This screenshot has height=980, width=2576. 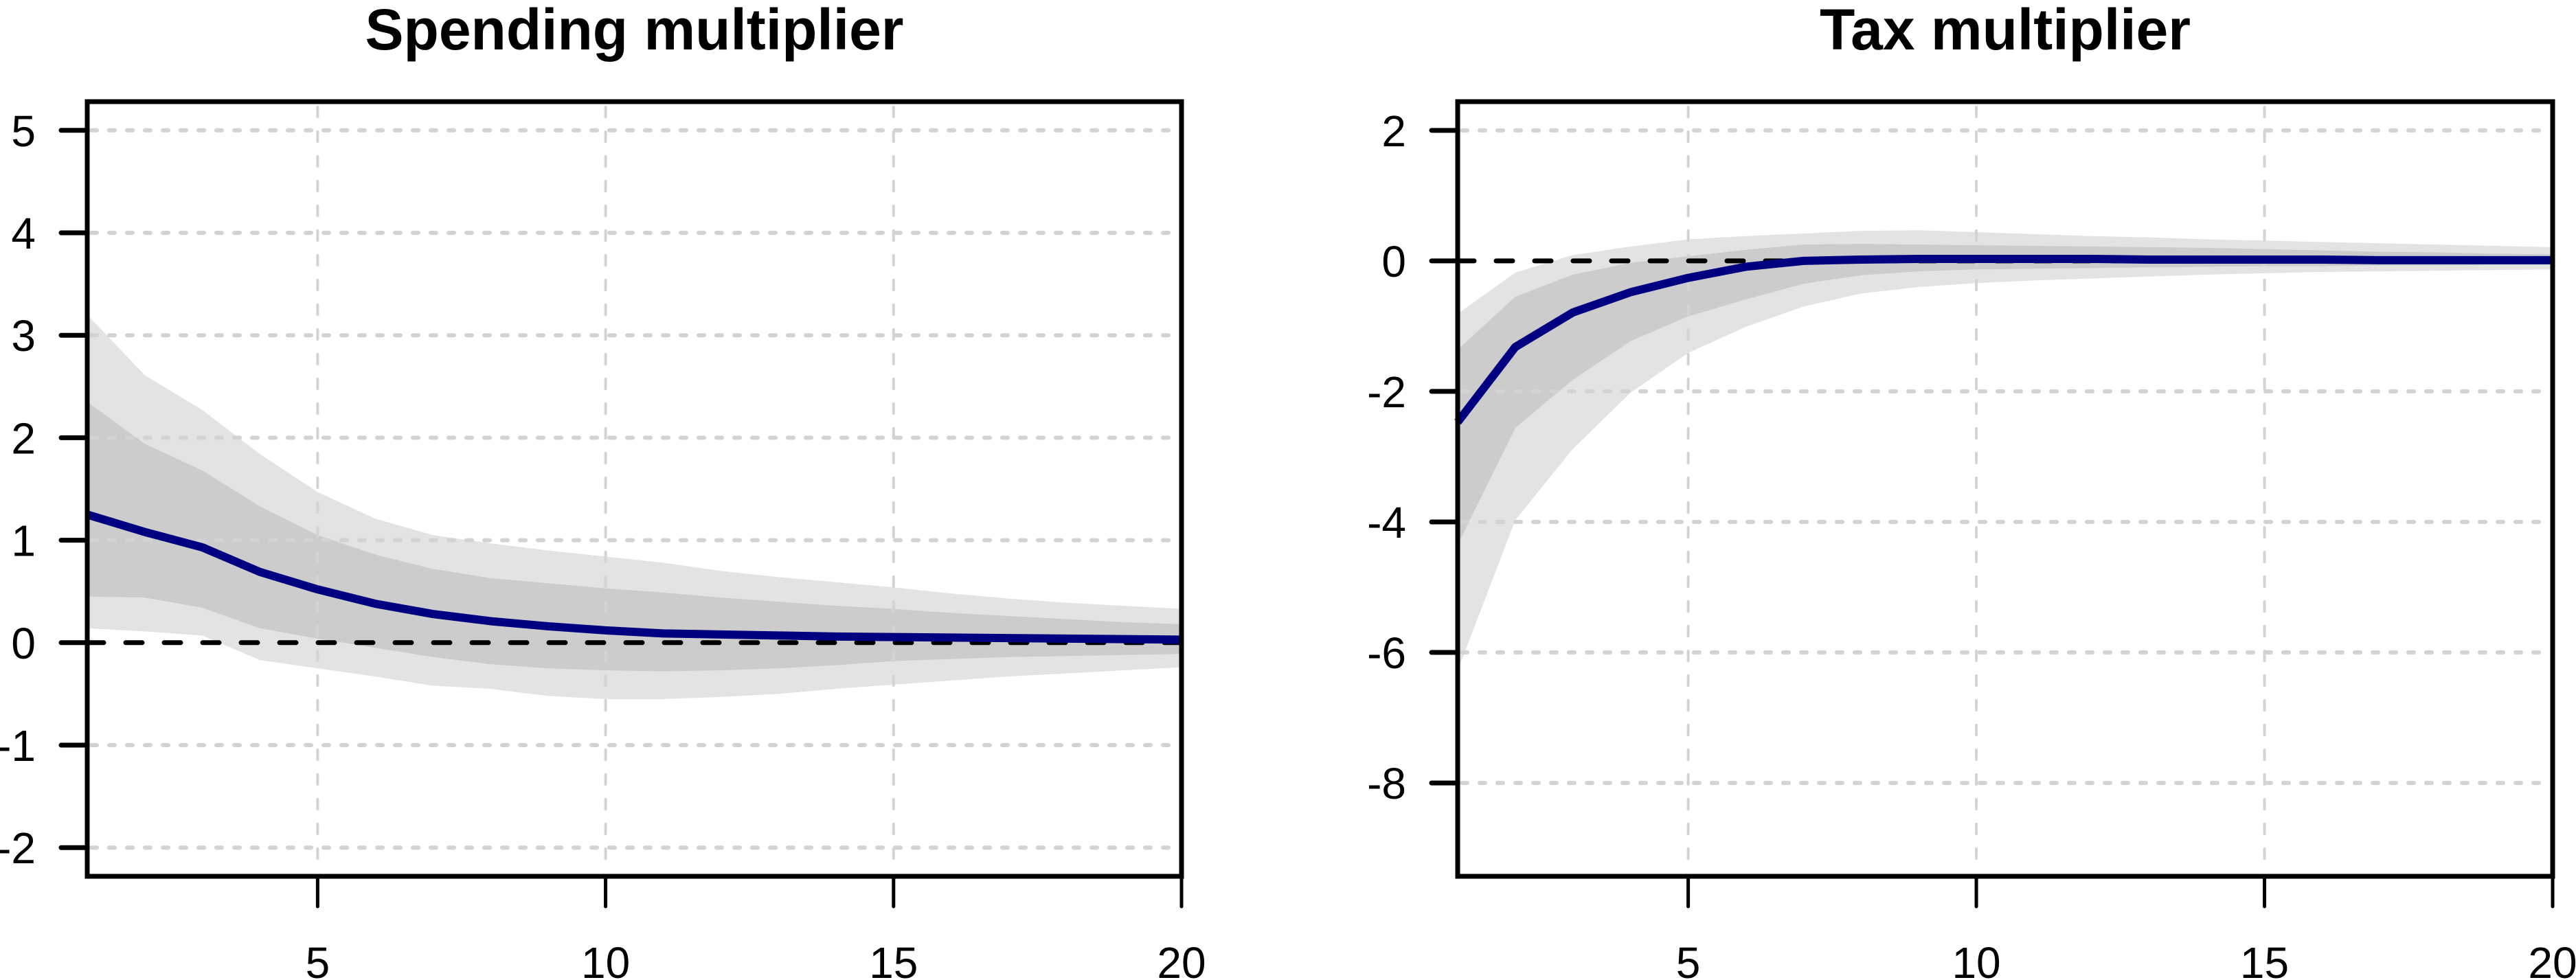 What do you see at coordinates (23, 541) in the screenshot?
I see `y-tick-label: 1` at bounding box center [23, 541].